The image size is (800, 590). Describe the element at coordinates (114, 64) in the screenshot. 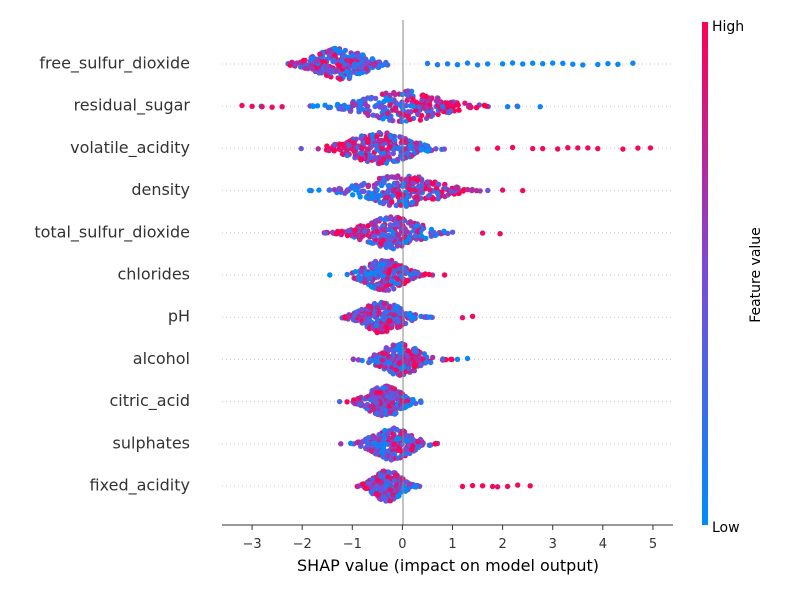

I see `feature-label-free_sulfur_dioxide: free_sulfur_dioxide` at that location.